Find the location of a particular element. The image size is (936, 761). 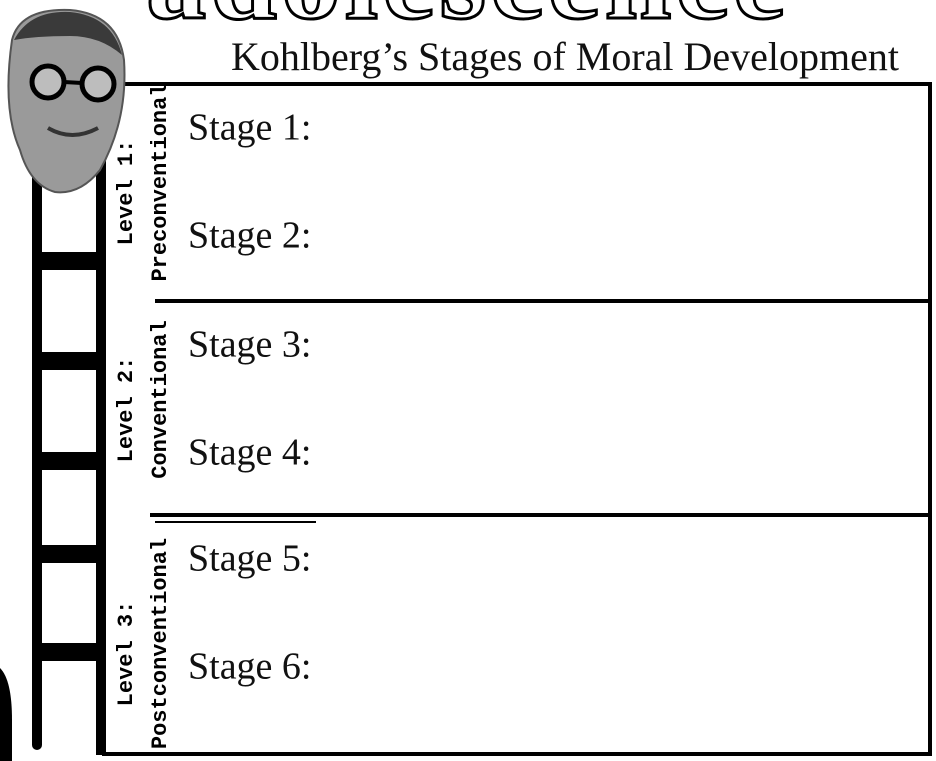

level-label: Level 3: is located at coordinates (126, 654).